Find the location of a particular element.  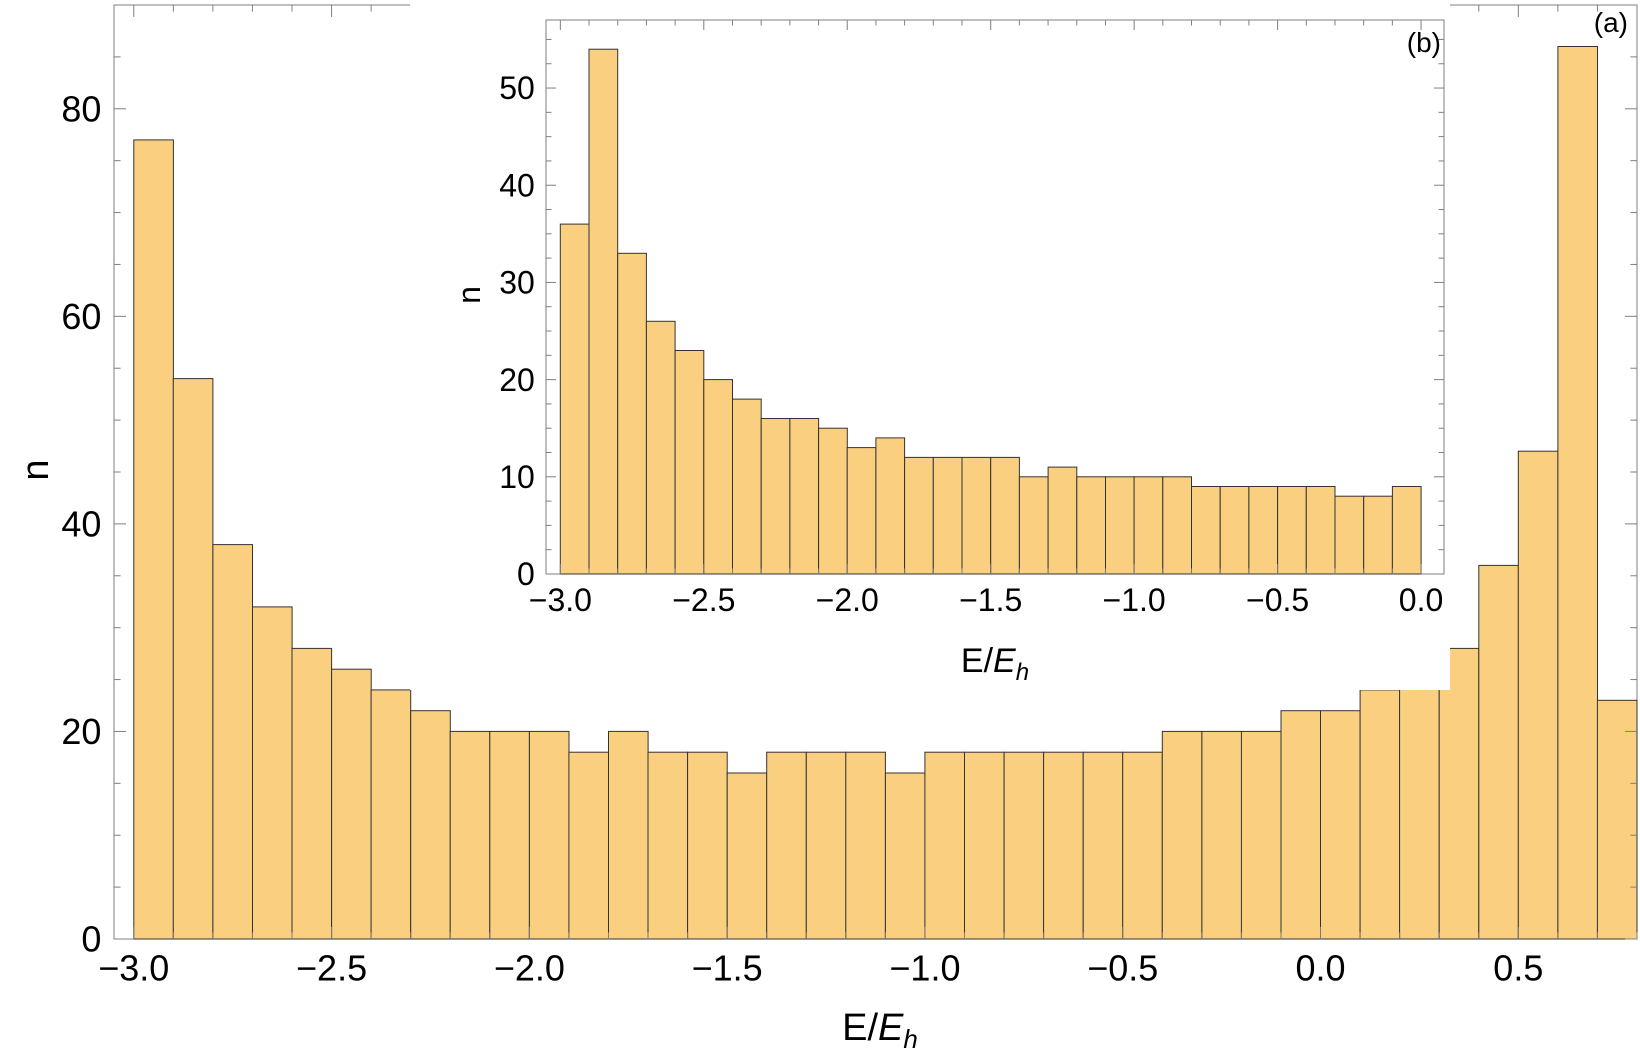

inset-x-tick-label: −0.5 is located at coordinates (1277, 600).